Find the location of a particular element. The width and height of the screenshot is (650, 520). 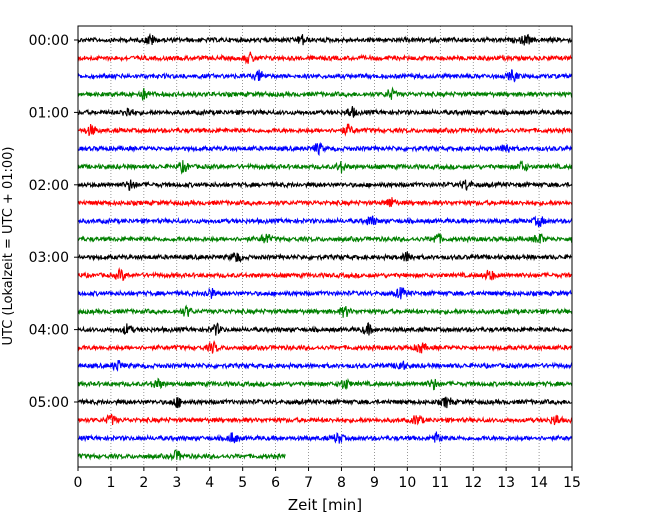

y-axis-label: UTC (Lokalzeit = UTC + 01:00) is located at coordinates (8, 246).